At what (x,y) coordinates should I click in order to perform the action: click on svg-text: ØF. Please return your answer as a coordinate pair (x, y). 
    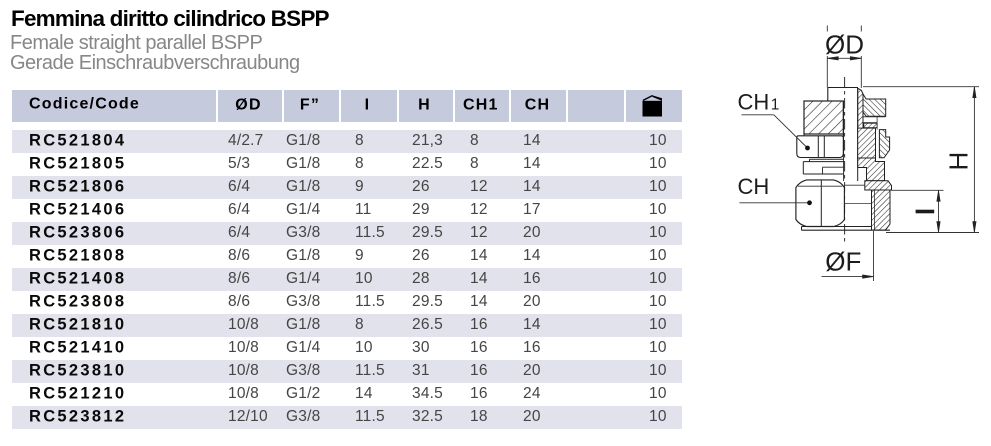
    Looking at the image, I should click on (843, 262).